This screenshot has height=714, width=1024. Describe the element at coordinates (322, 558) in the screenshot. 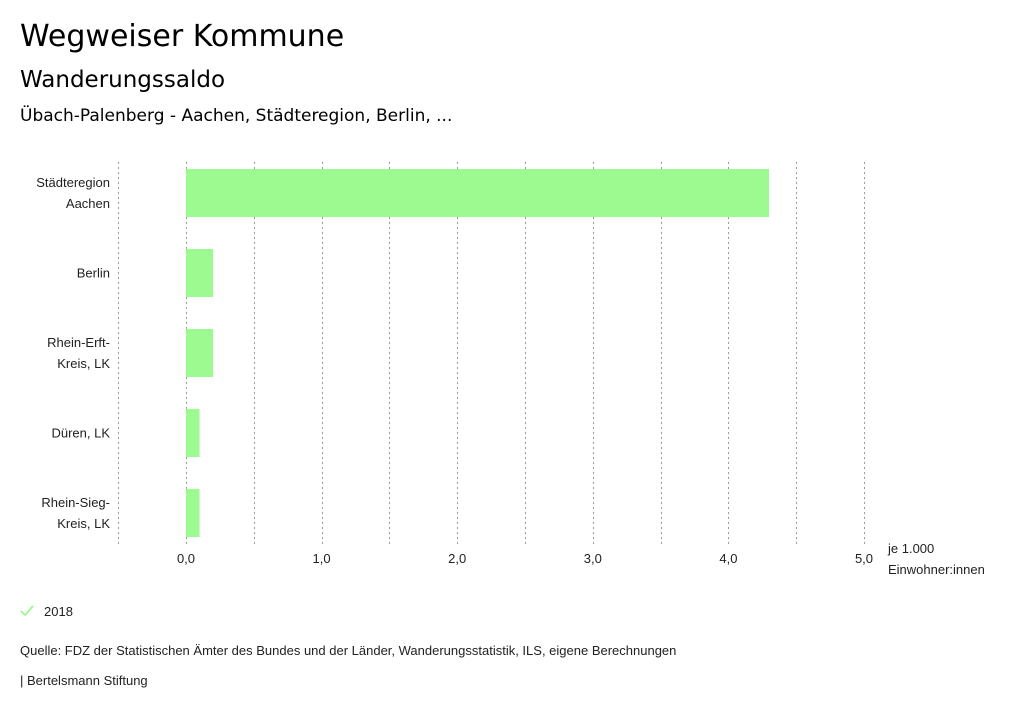

I see `x-tick-label: 1,0` at that location.